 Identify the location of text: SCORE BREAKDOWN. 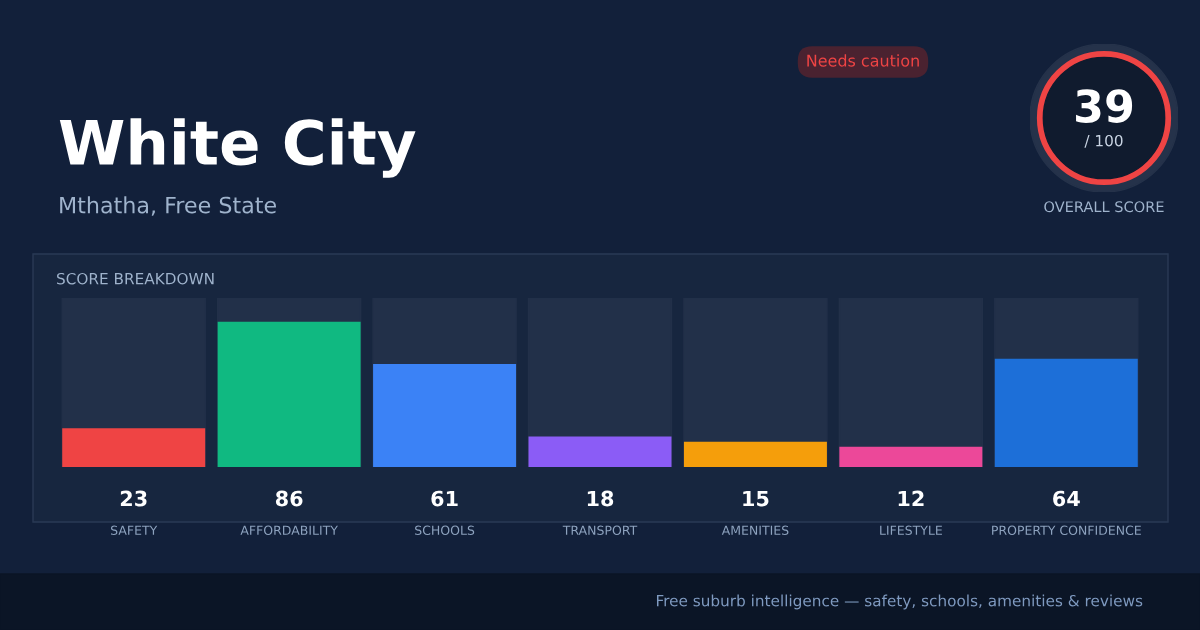
(135, 278).